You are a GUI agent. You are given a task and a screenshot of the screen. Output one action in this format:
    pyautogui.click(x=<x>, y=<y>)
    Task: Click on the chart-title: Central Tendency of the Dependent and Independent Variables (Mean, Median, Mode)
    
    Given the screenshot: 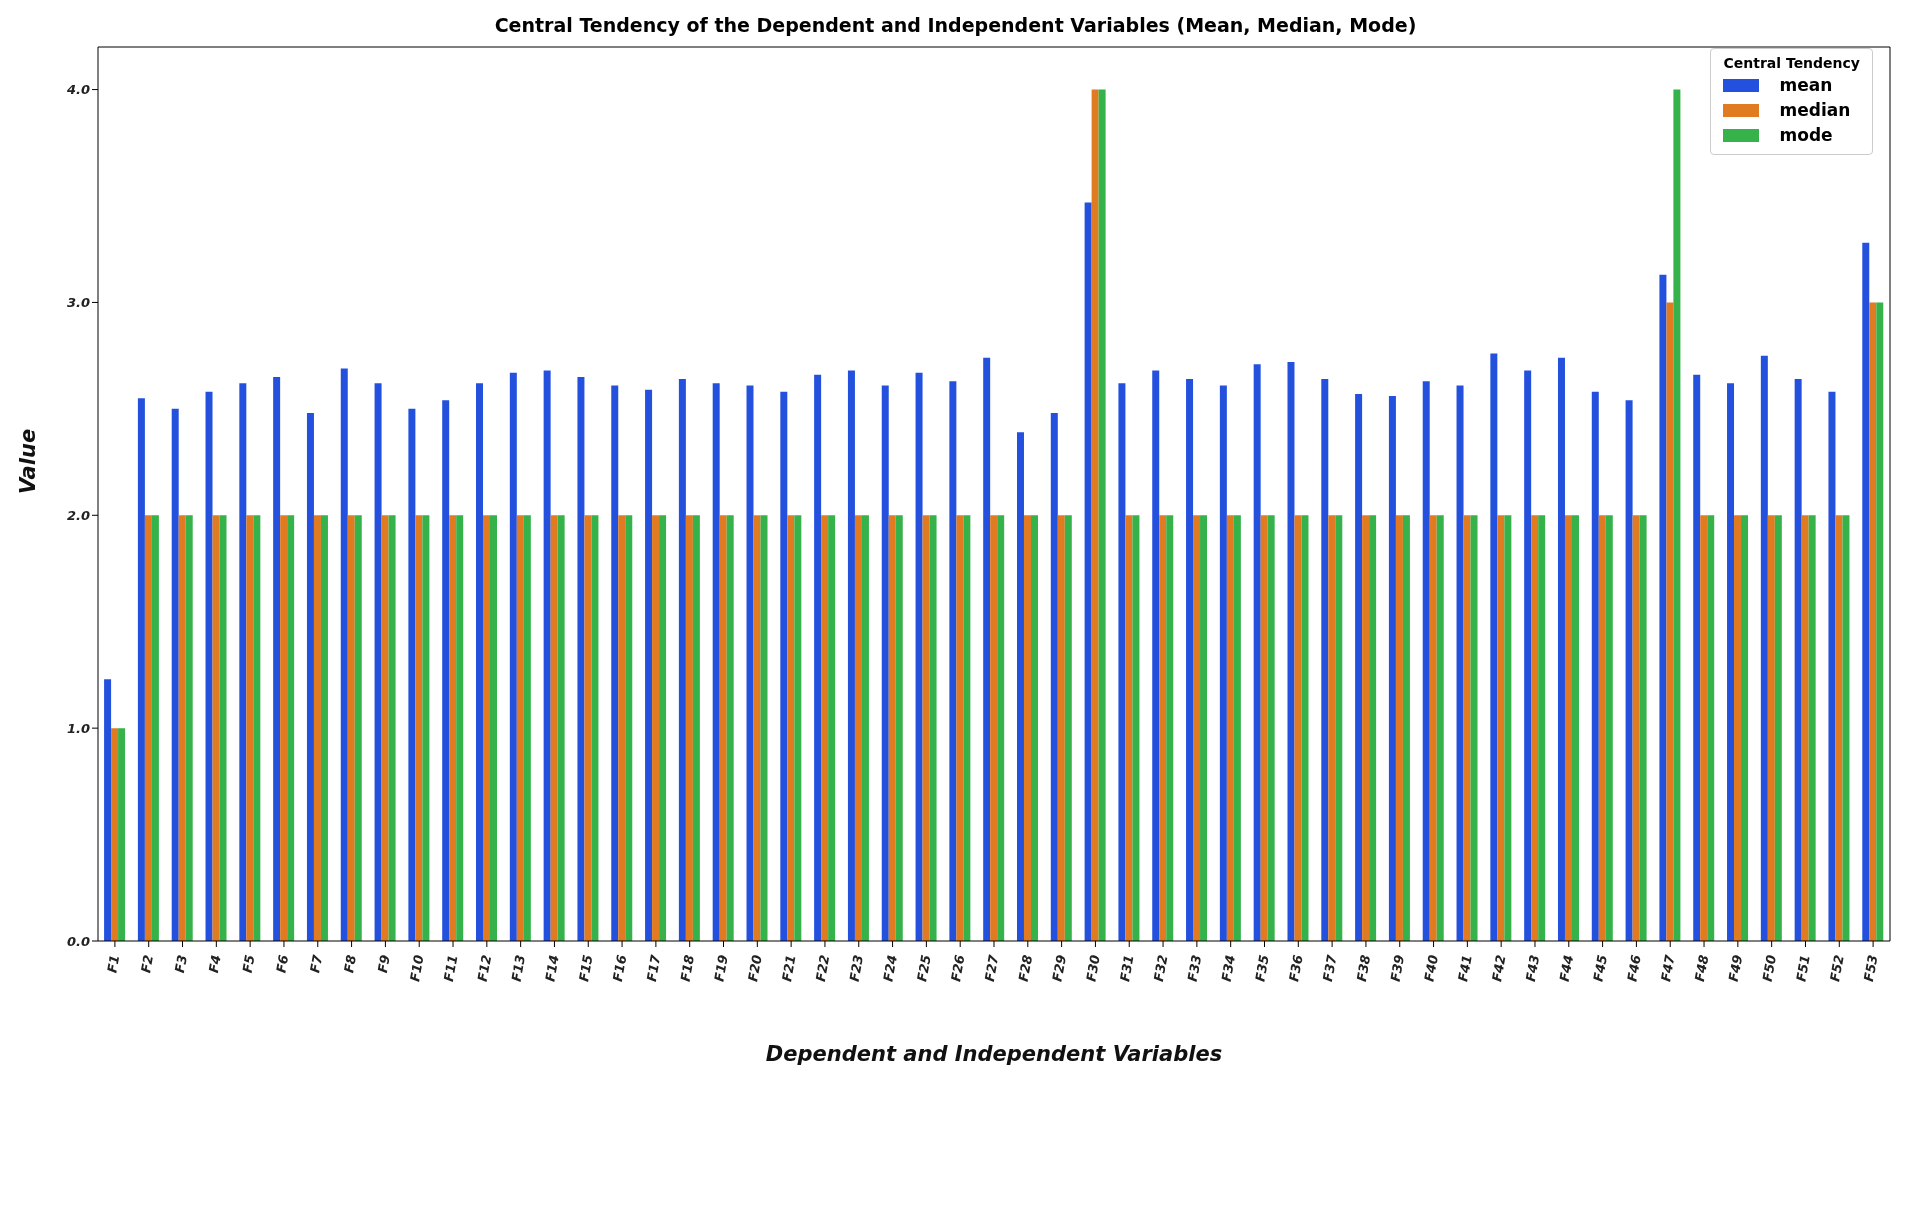 What is the action you would take?
    pyautogui.click(x=955, y=25)
    